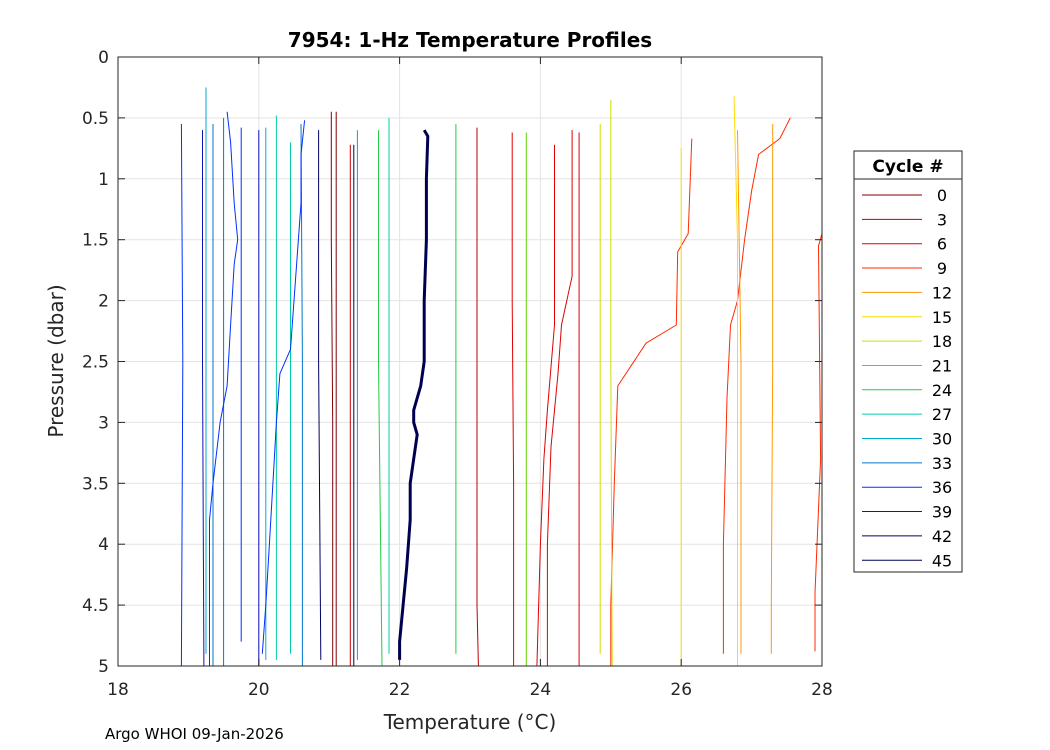 This screenshot has width=1050, height=750. I want to click on y-axis-label: Pressure (dbar), so click(56, 360).